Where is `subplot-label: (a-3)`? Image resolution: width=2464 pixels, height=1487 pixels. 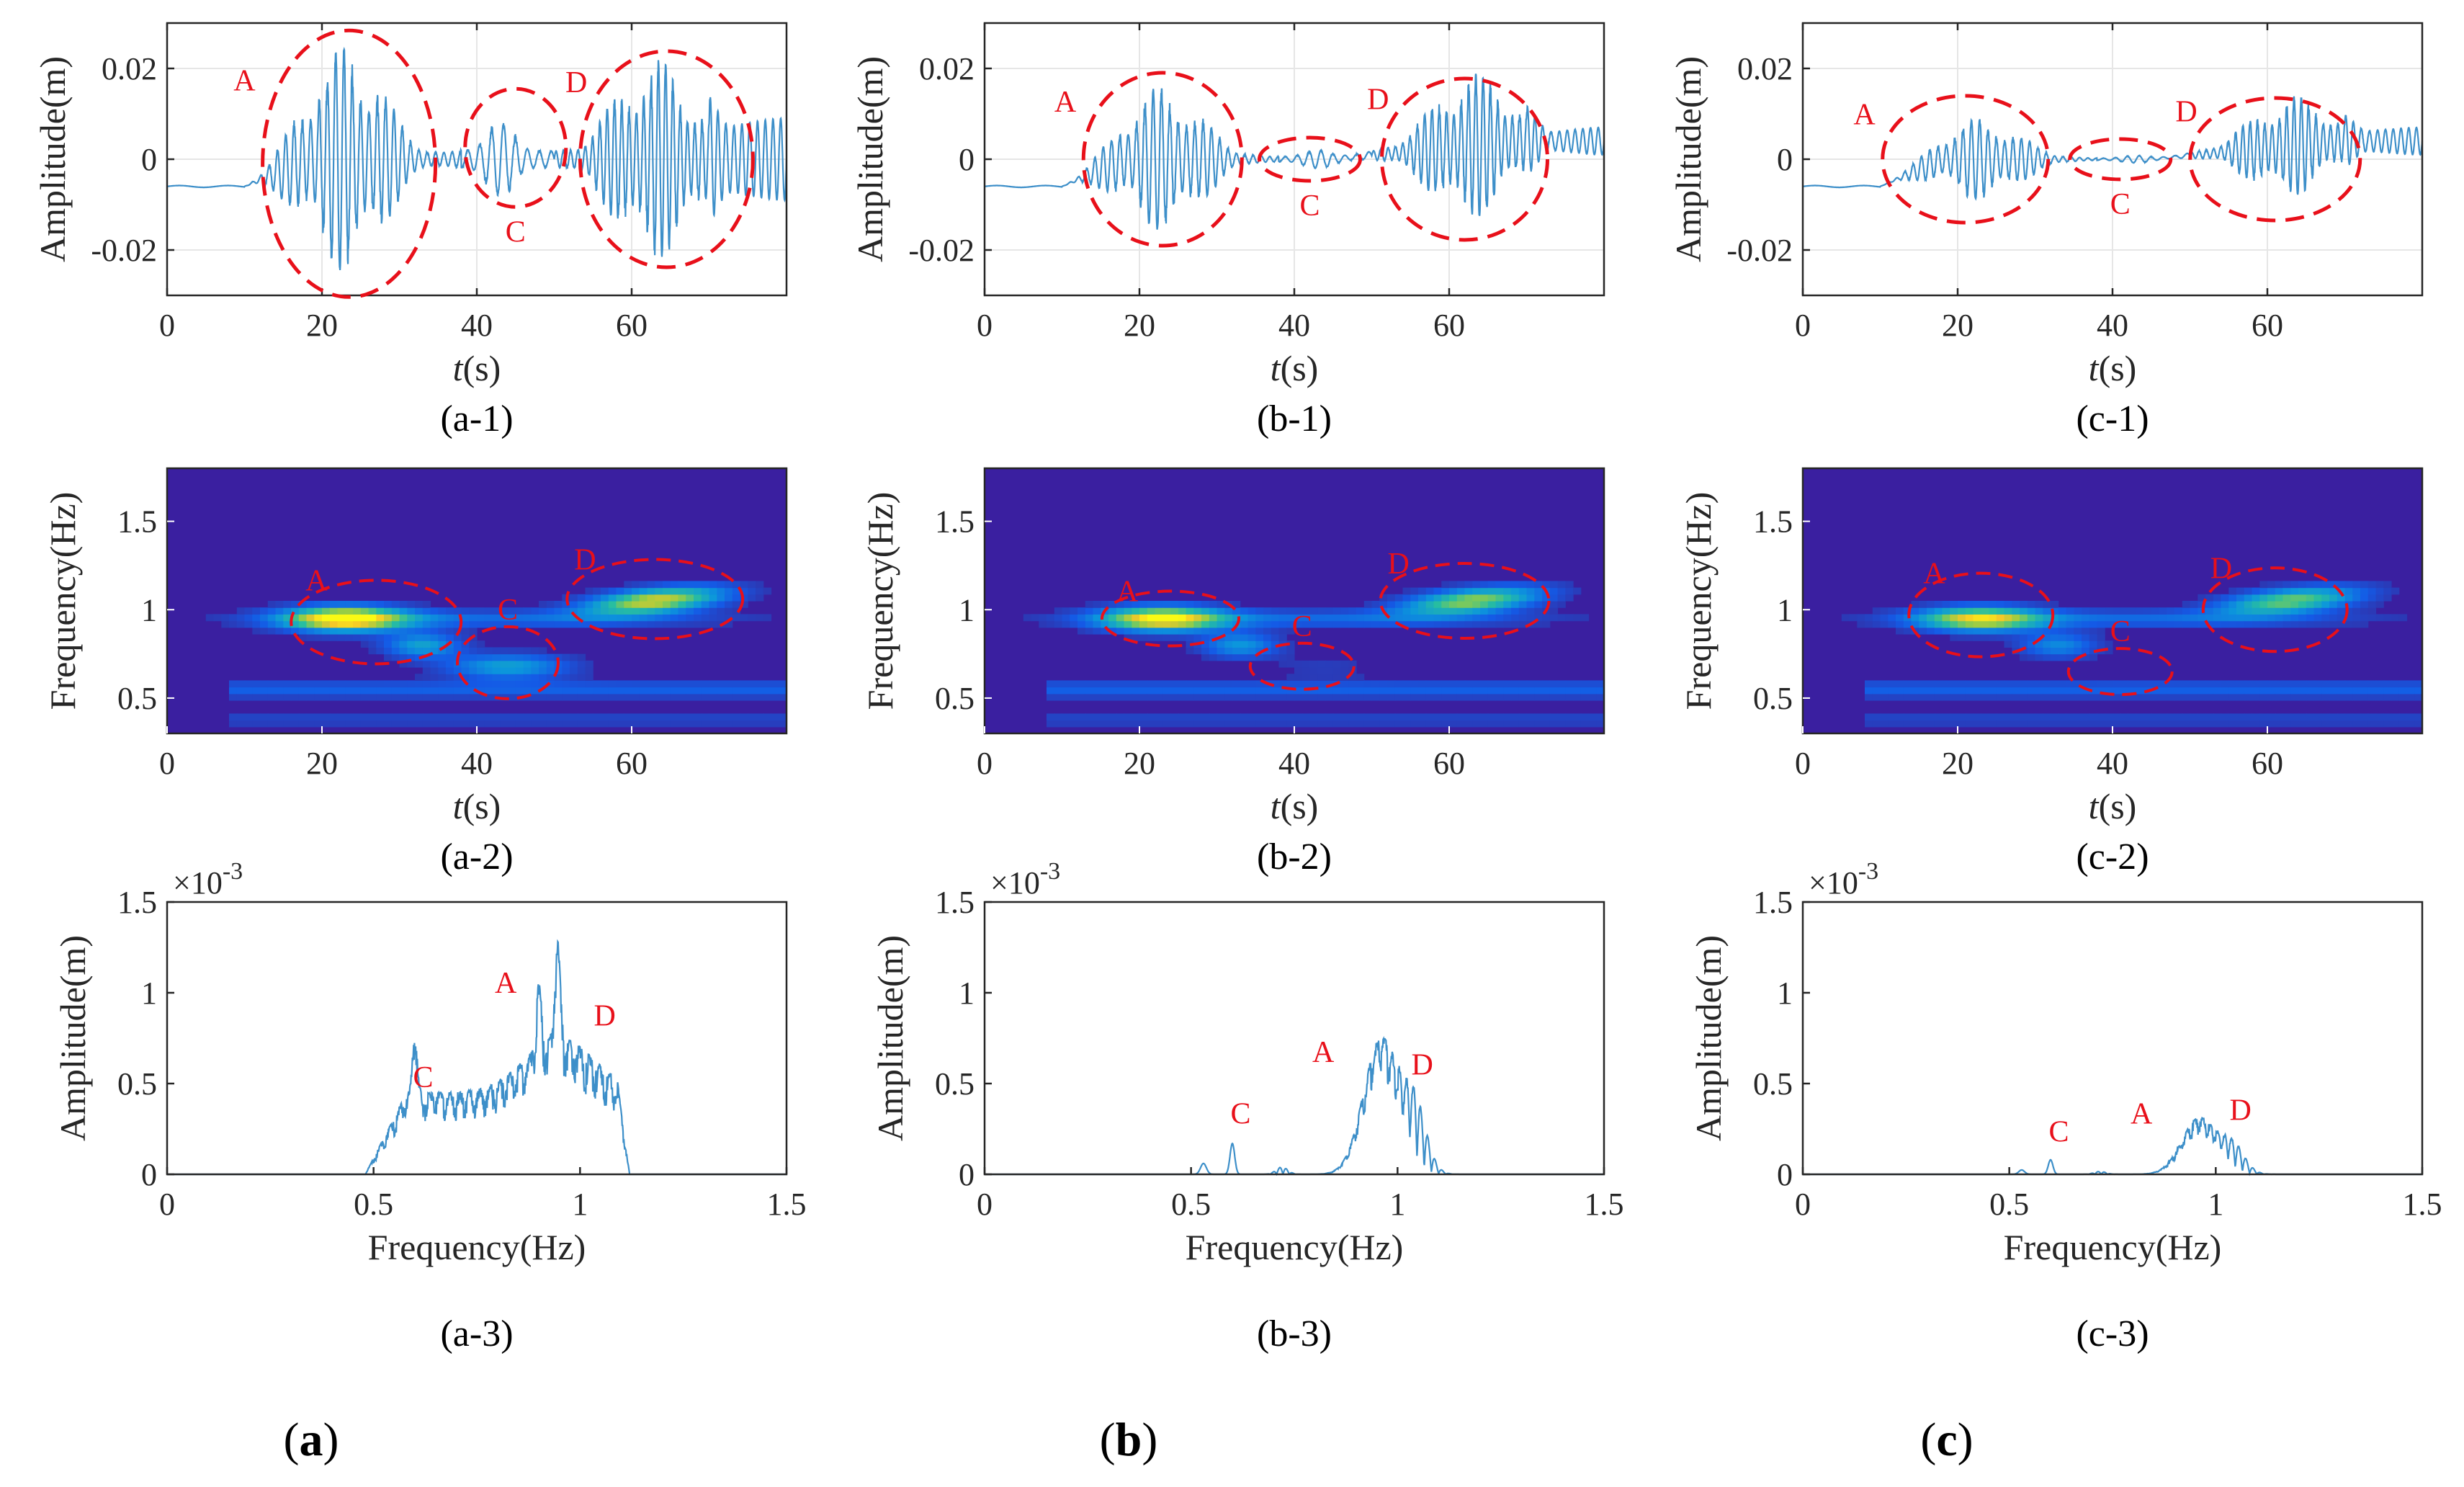 subplot-label: (a-3) is located at coordinates (476, 1333).